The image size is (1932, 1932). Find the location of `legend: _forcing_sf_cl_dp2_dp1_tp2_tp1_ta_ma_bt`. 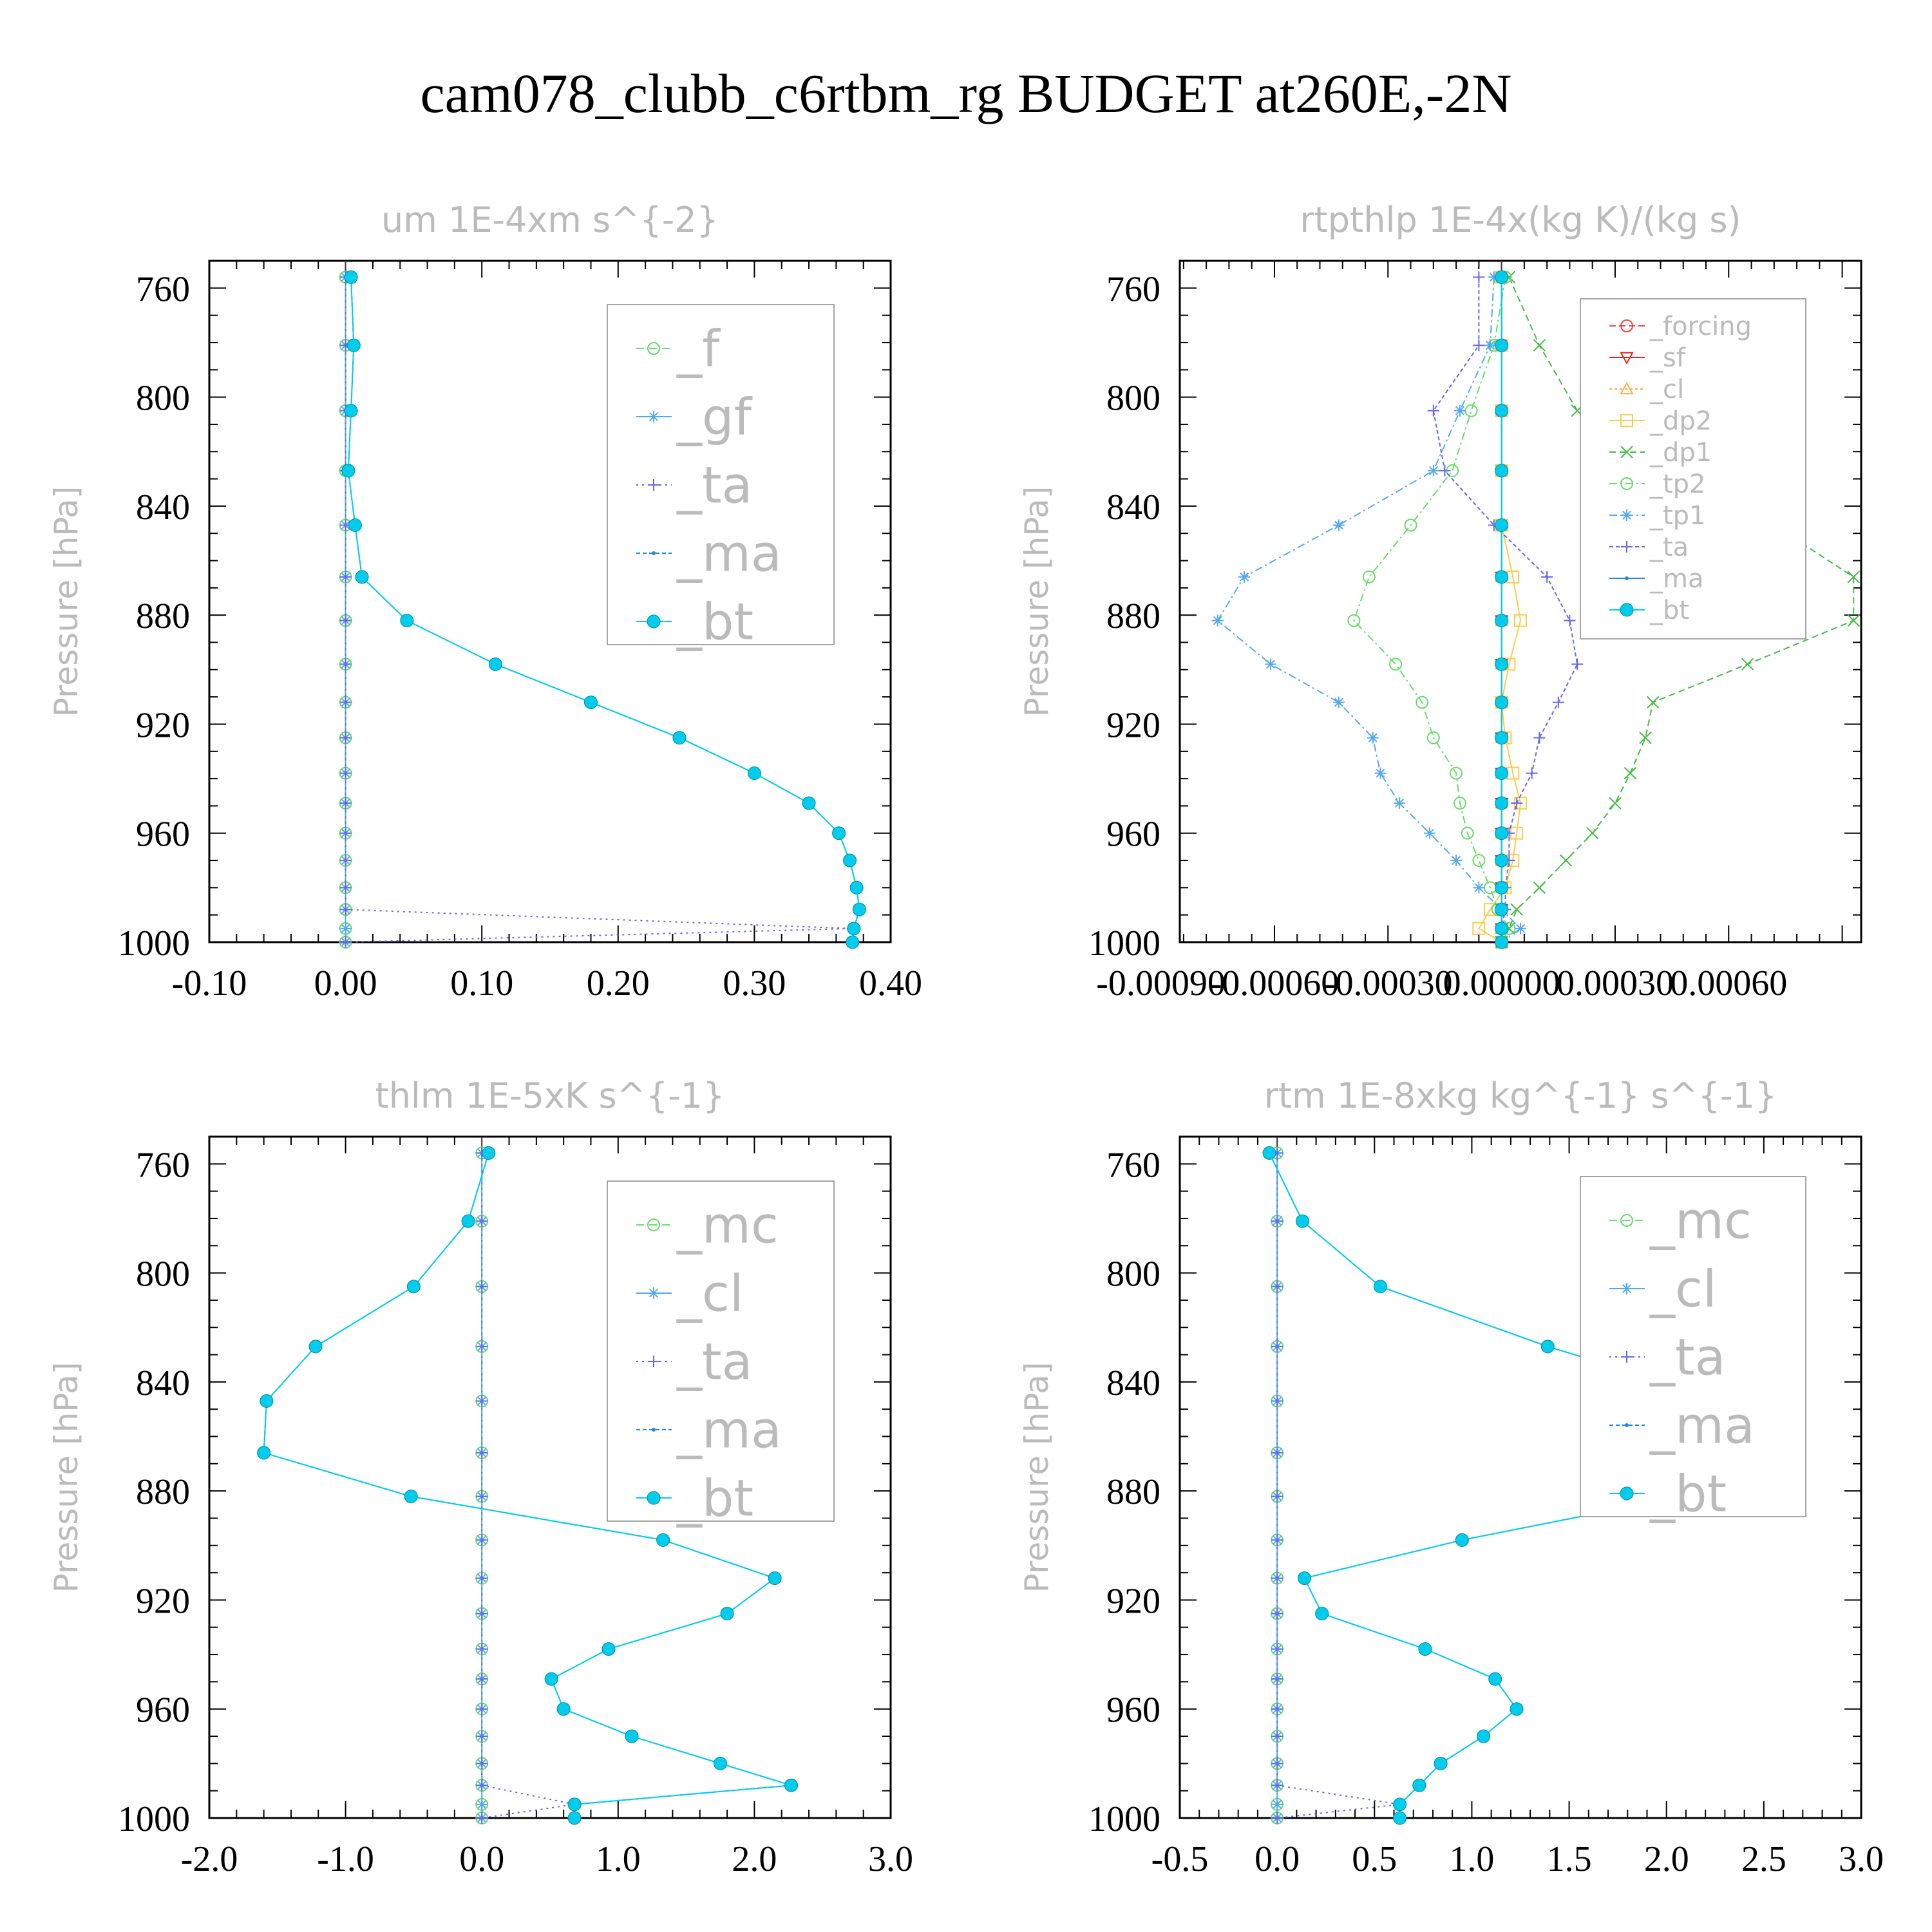

legend: _forcing_sf_cl_dp2_dp1_tp2_tp1_ta_ma_bt is located at coordinates (1693, 468).